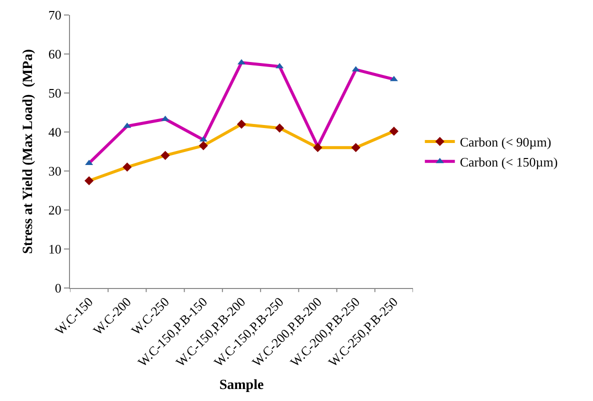 The image size is (593, 401). I want to click on y-tick-label: 40, so click(55, 132).